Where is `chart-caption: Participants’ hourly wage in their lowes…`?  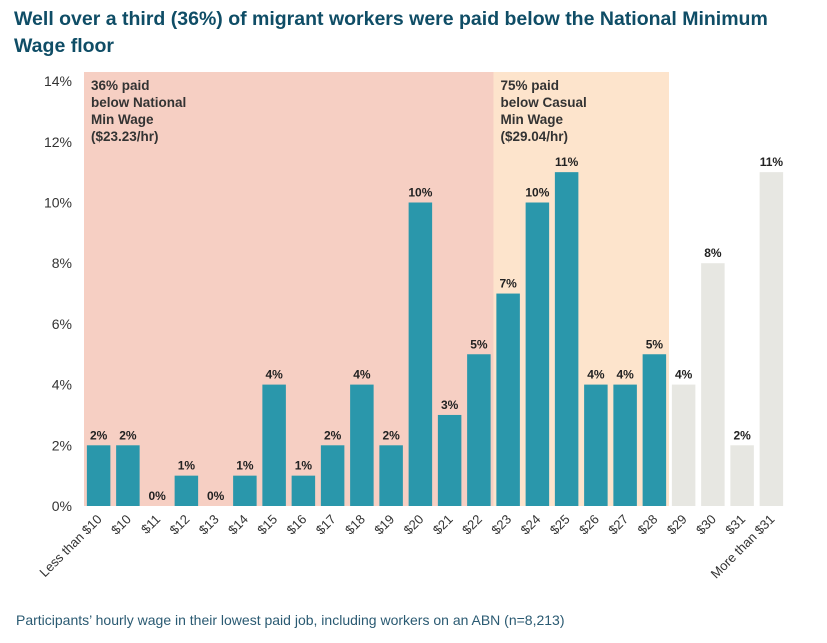 chart-caption: Participants’ hourly wage in their lowes… is located at coordinates (290, 620).